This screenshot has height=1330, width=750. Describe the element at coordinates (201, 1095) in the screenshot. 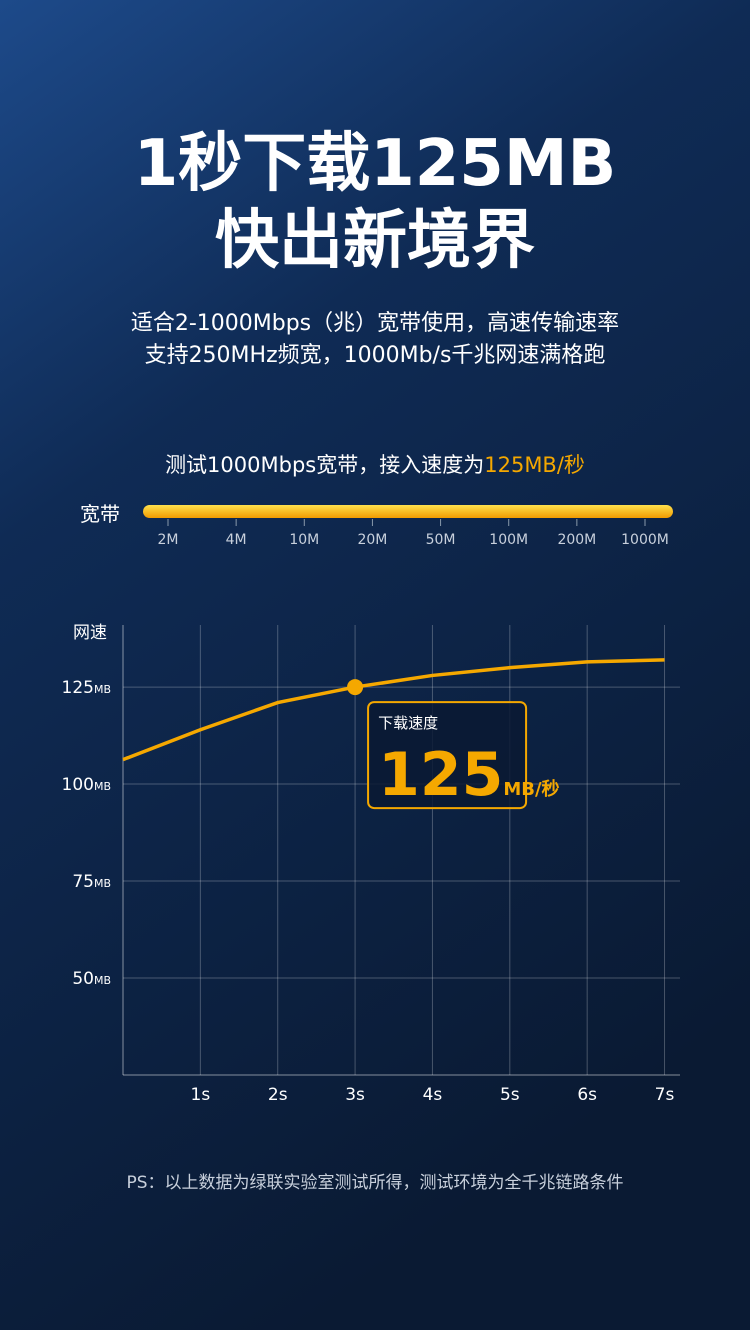

I see `x-tick-label: 1s` at that location.